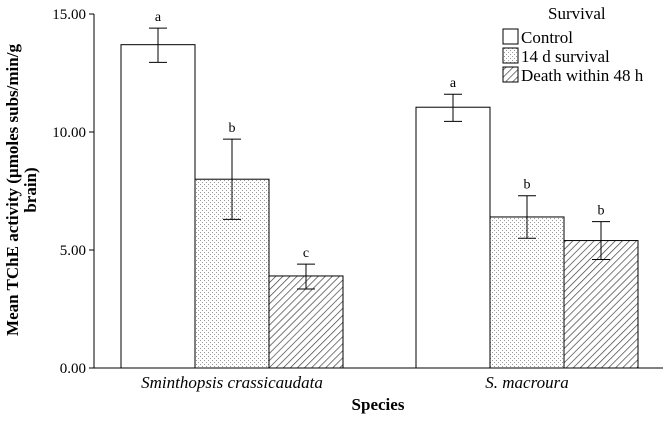 The height and width of the screenshot is (422, 667). Describe the element at coordinates (355, 382) in the screenshot. I see `category-labels: Sminthopsis crassicaudata S. macroura` at that location.